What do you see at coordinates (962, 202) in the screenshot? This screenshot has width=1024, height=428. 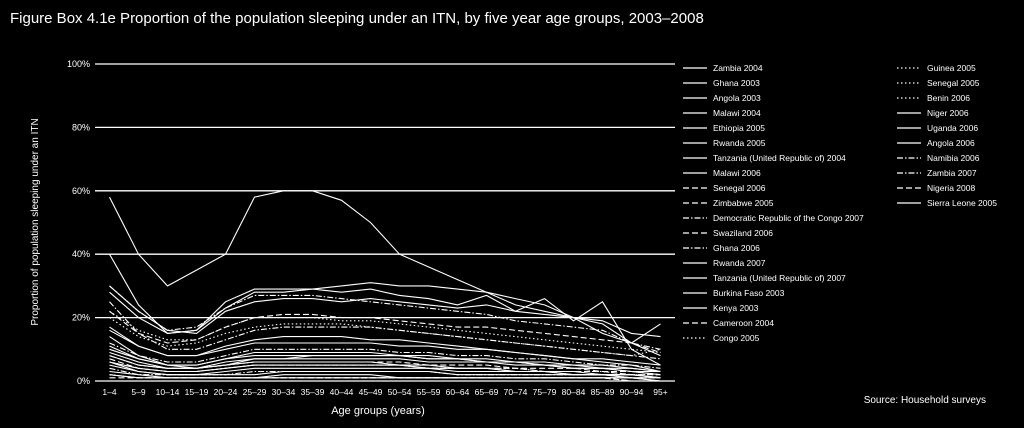 I see `legend-label: Sierra Leone 2005` at bounding box center [962, 202].